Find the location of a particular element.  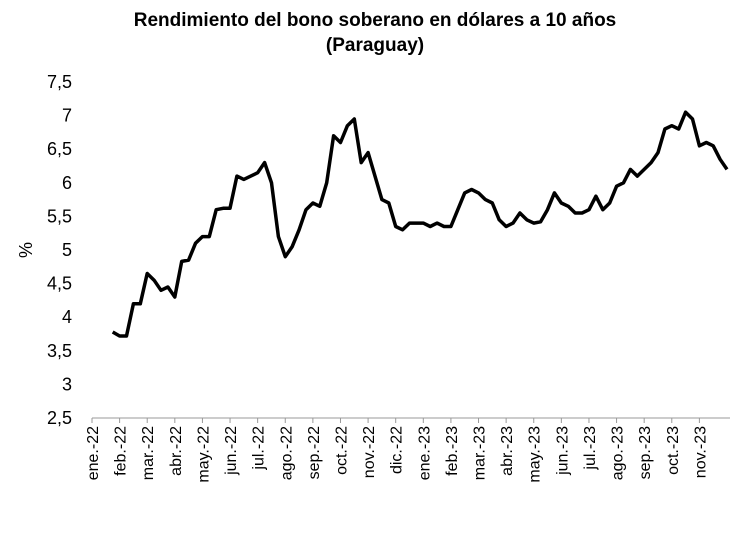

x-tick-label: ago.-22 is located at coordinates (286, 453).